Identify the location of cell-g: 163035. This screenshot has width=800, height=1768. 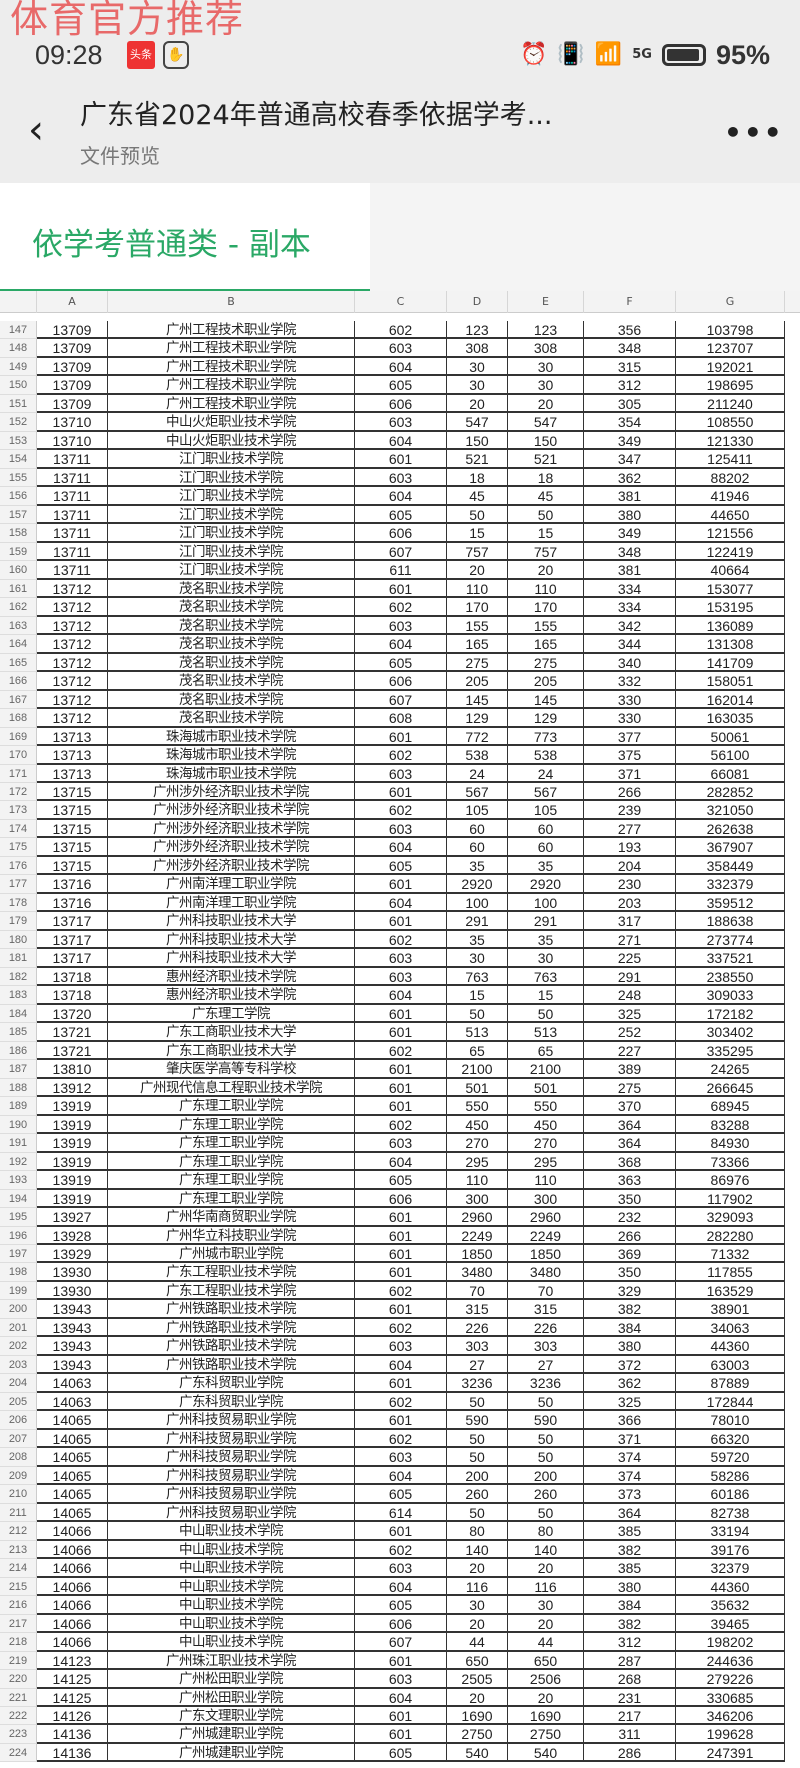
(730, 718).